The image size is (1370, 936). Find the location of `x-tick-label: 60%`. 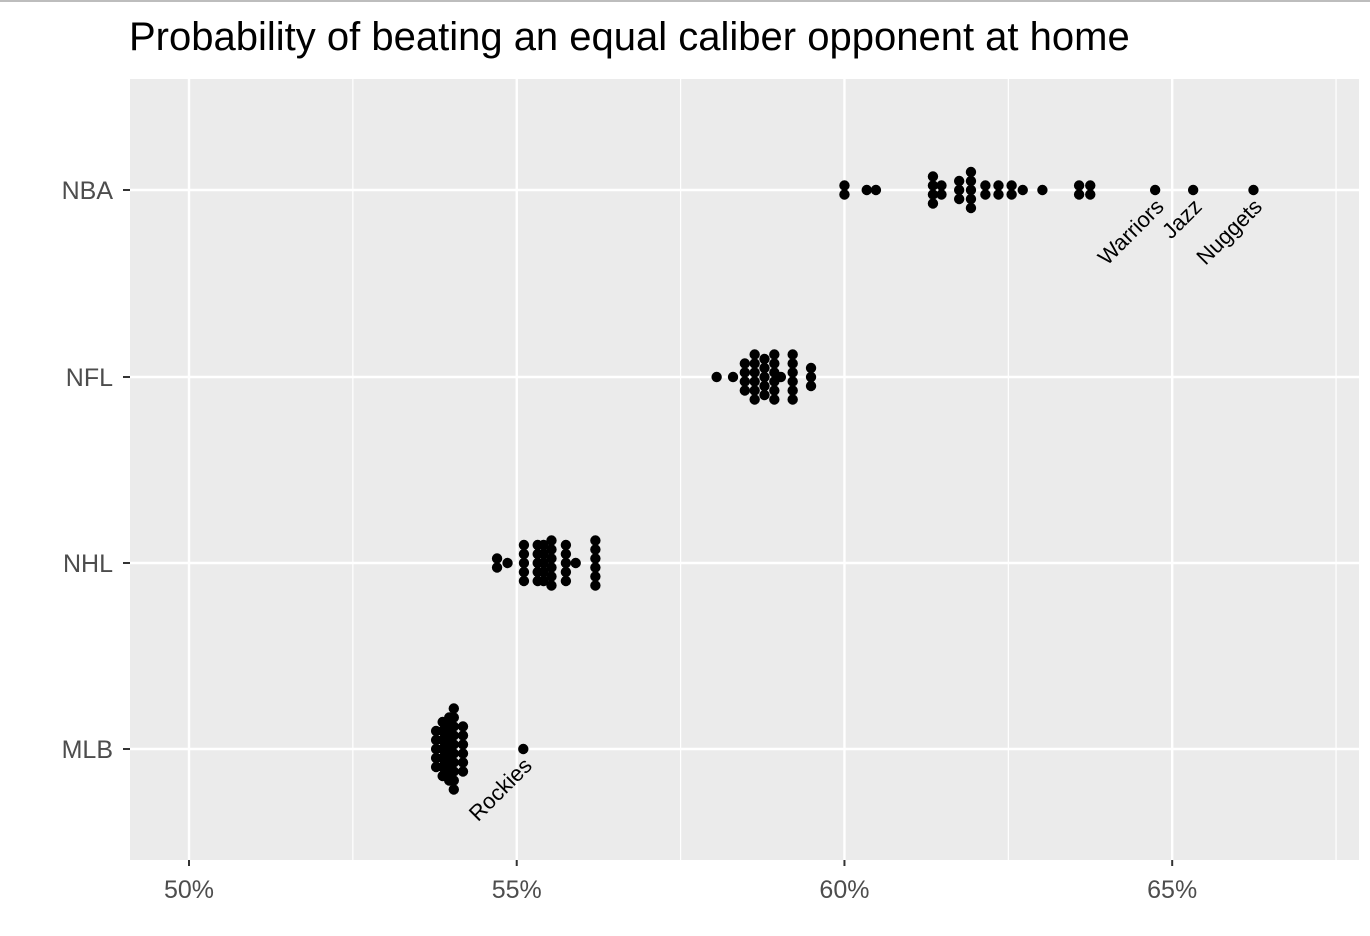

x-tick-label: 60% is located at coordinates (844, 890).